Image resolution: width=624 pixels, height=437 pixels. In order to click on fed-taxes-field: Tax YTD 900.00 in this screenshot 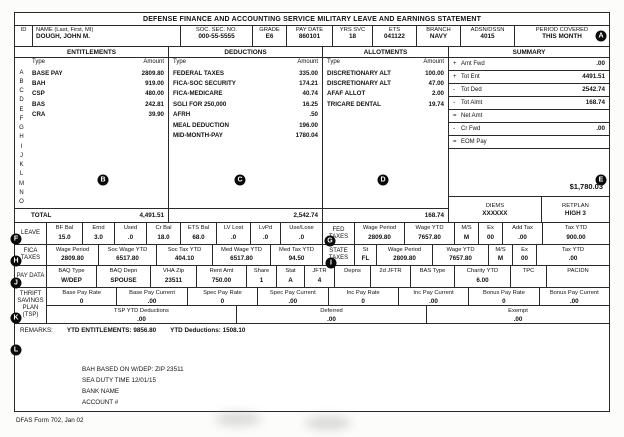, I will do `click(576, 233)`.